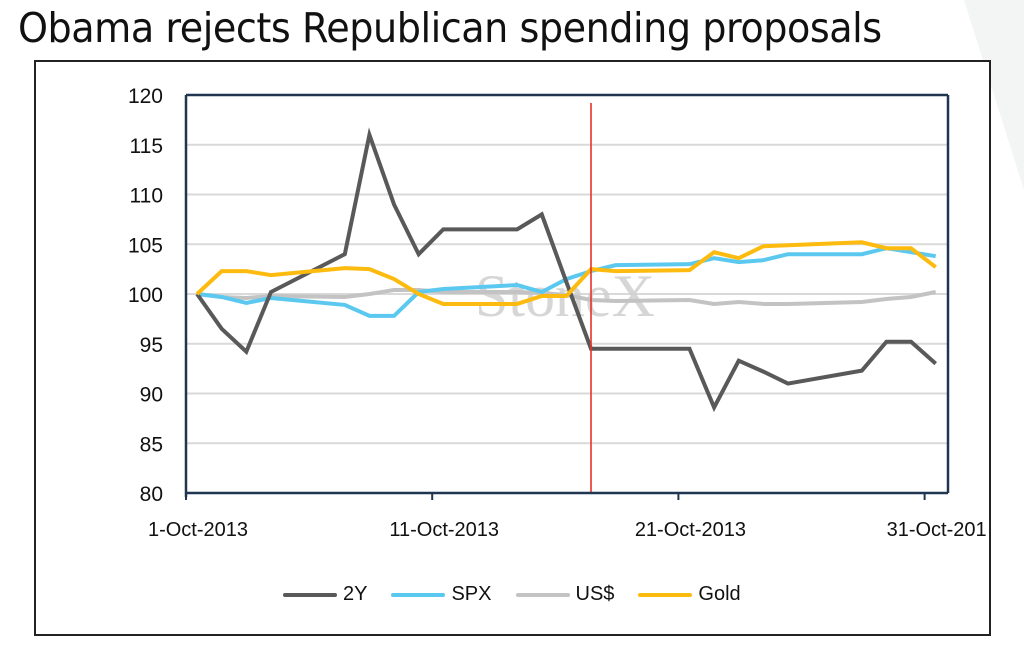 The width and height of the screenshot is (1024, 661). What do you see at coordinates (146, 196) in the screenshot?
I see `y-tick-label: 110` at bounding box center [146, 196].